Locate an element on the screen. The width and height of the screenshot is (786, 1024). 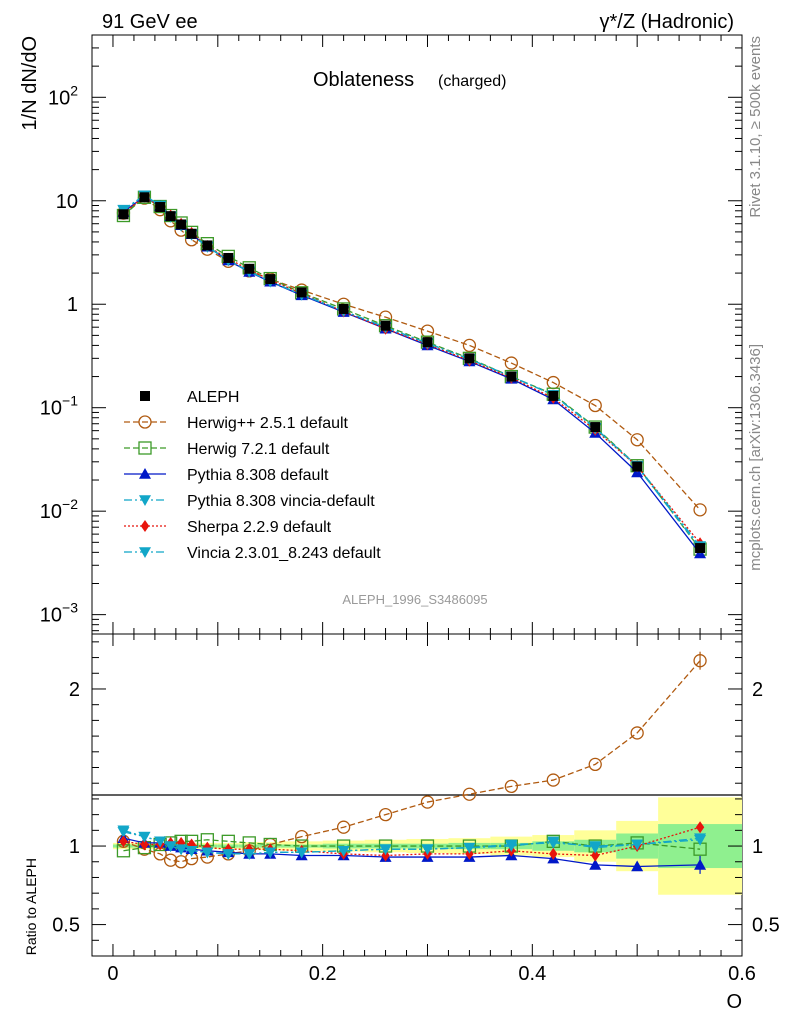
x-tick-label: 0.2 is located at coordinates (323, 974).